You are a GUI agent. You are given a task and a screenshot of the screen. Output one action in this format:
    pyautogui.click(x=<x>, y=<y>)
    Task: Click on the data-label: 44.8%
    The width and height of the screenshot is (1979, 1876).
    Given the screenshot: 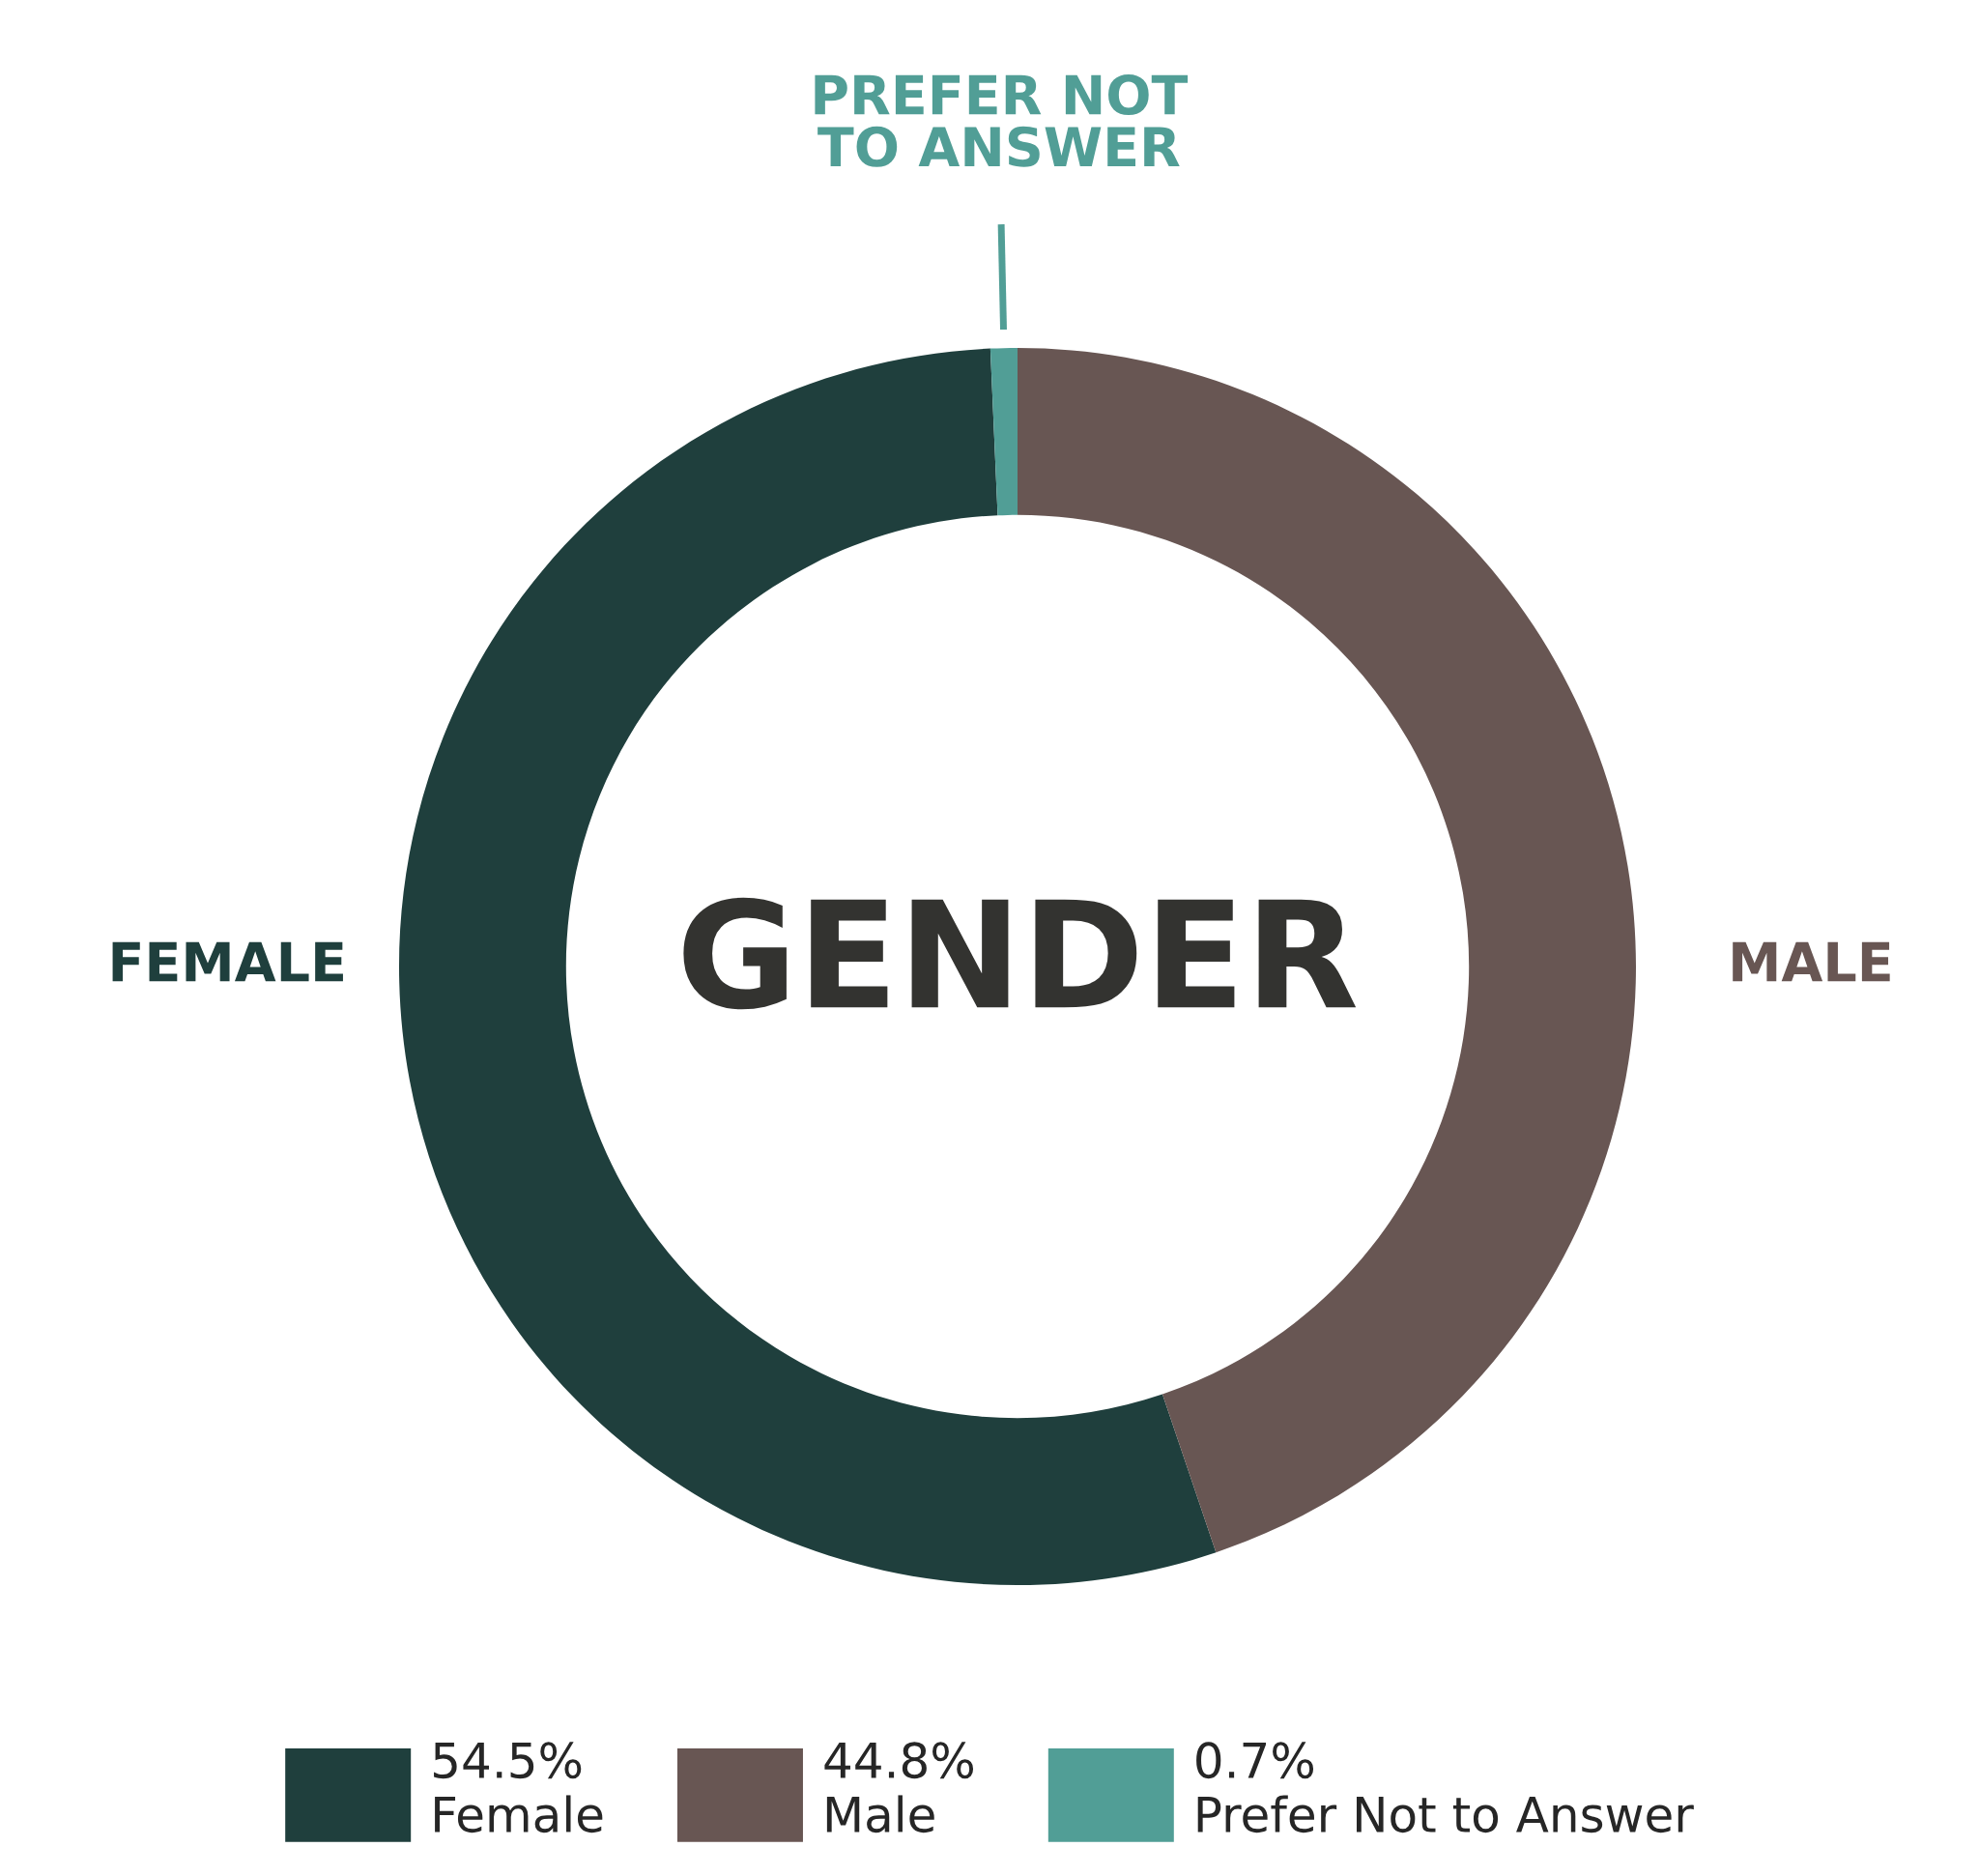 What is the action you would take?
    pyautogui.click(x=899, y=1760)
    